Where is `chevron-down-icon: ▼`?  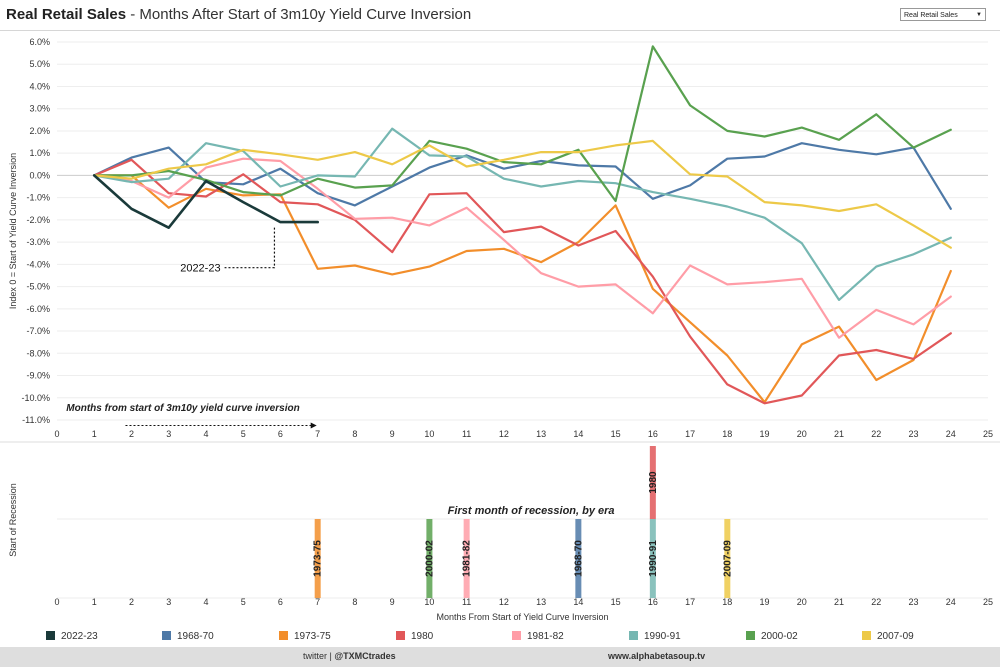
chevron-down-icon: ▼ is located at coordinates (979, 15).